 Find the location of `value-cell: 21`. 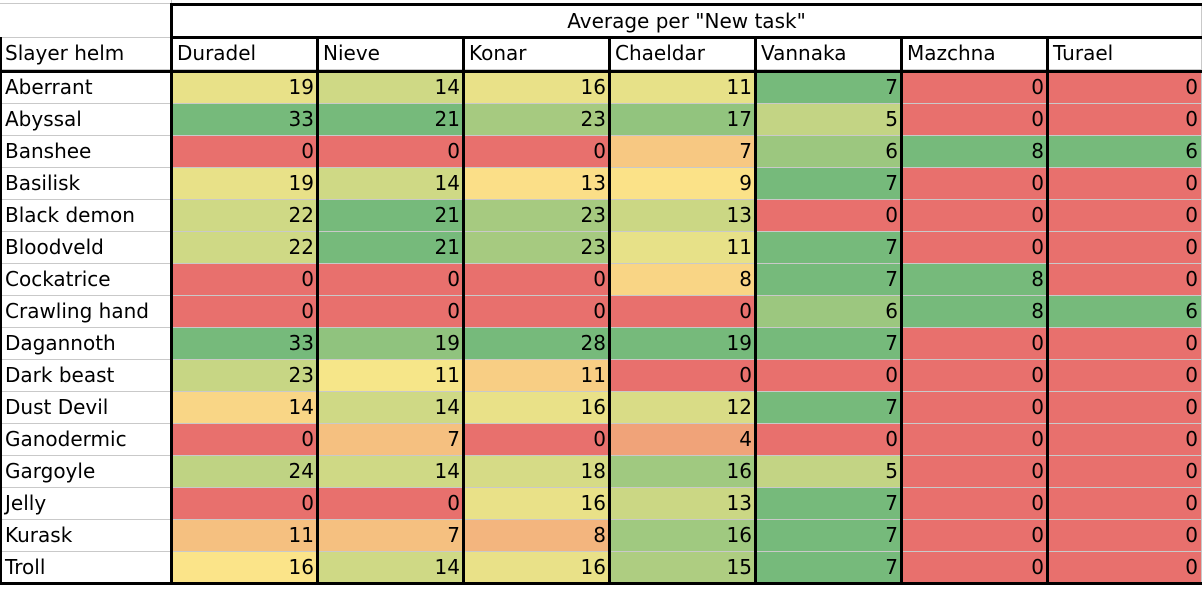

value-cell: 21 is located at coordinates (391, 216).